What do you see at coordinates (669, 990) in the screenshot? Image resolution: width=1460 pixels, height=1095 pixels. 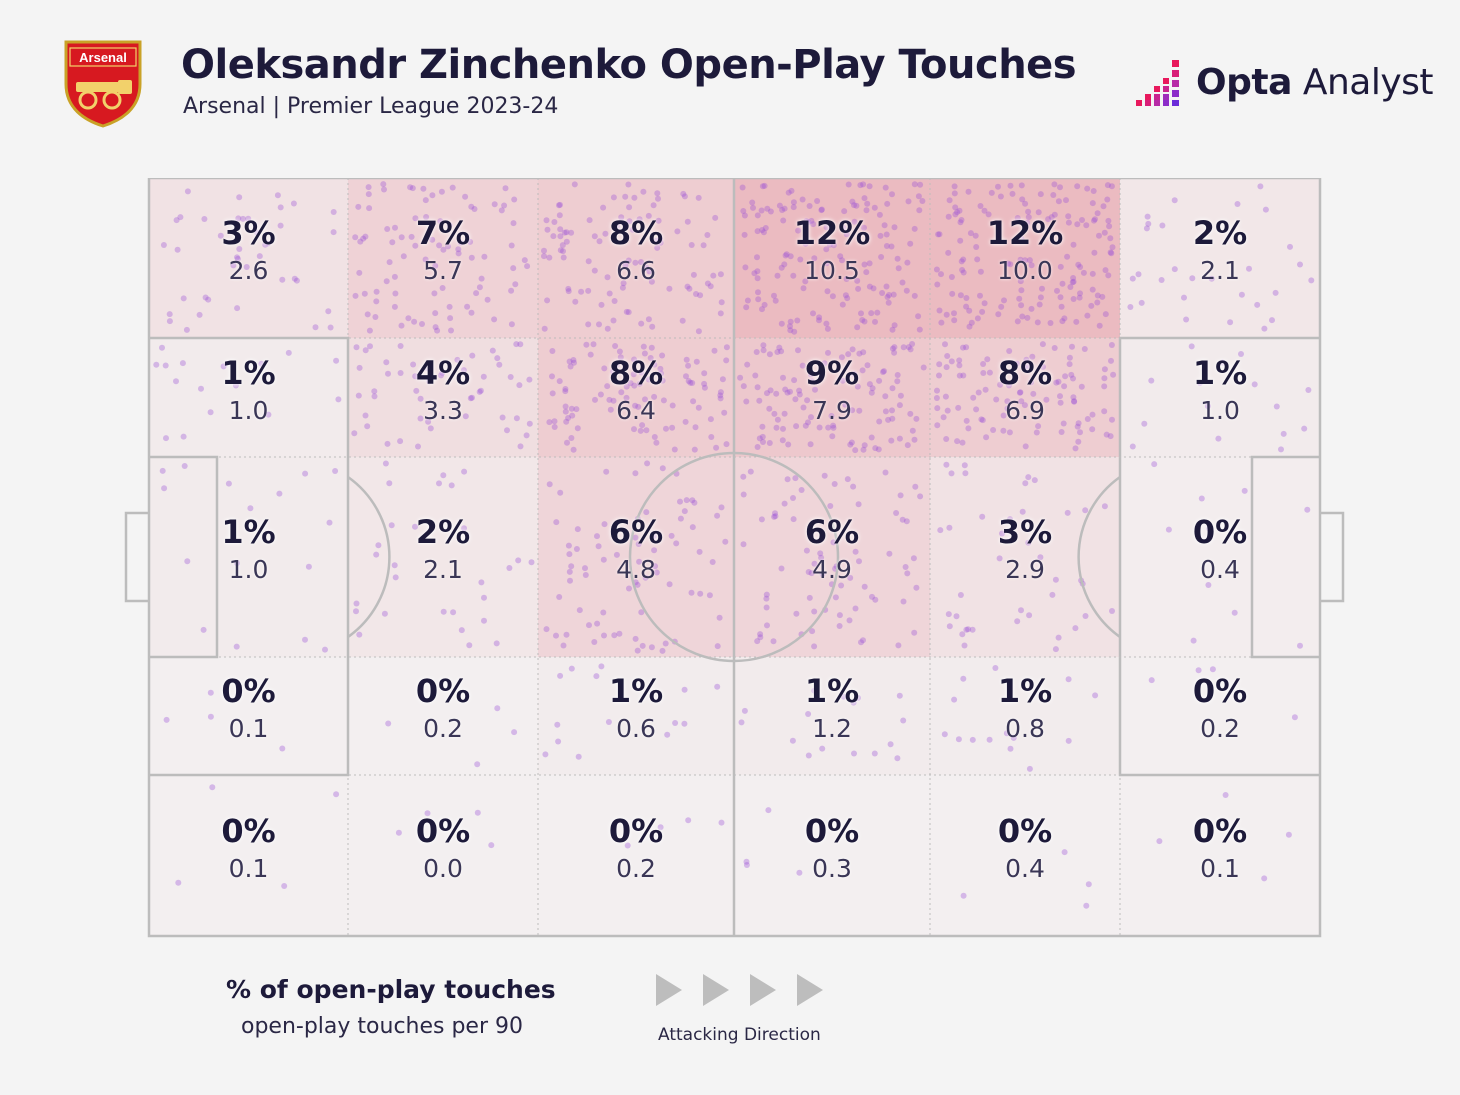 I see `play-arrow-icon` at bounding box center [669, 990].